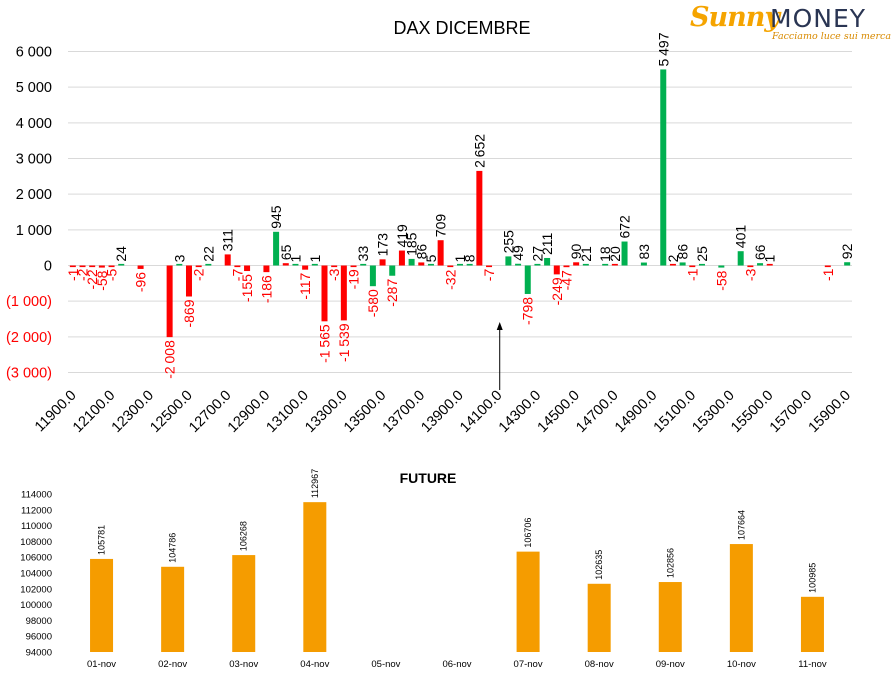 The image size is (891, 684). What do you see at coordinates (683, 252) in the screenshot?
I see `dax-data-label: 86` at bounding box center [683, 252].